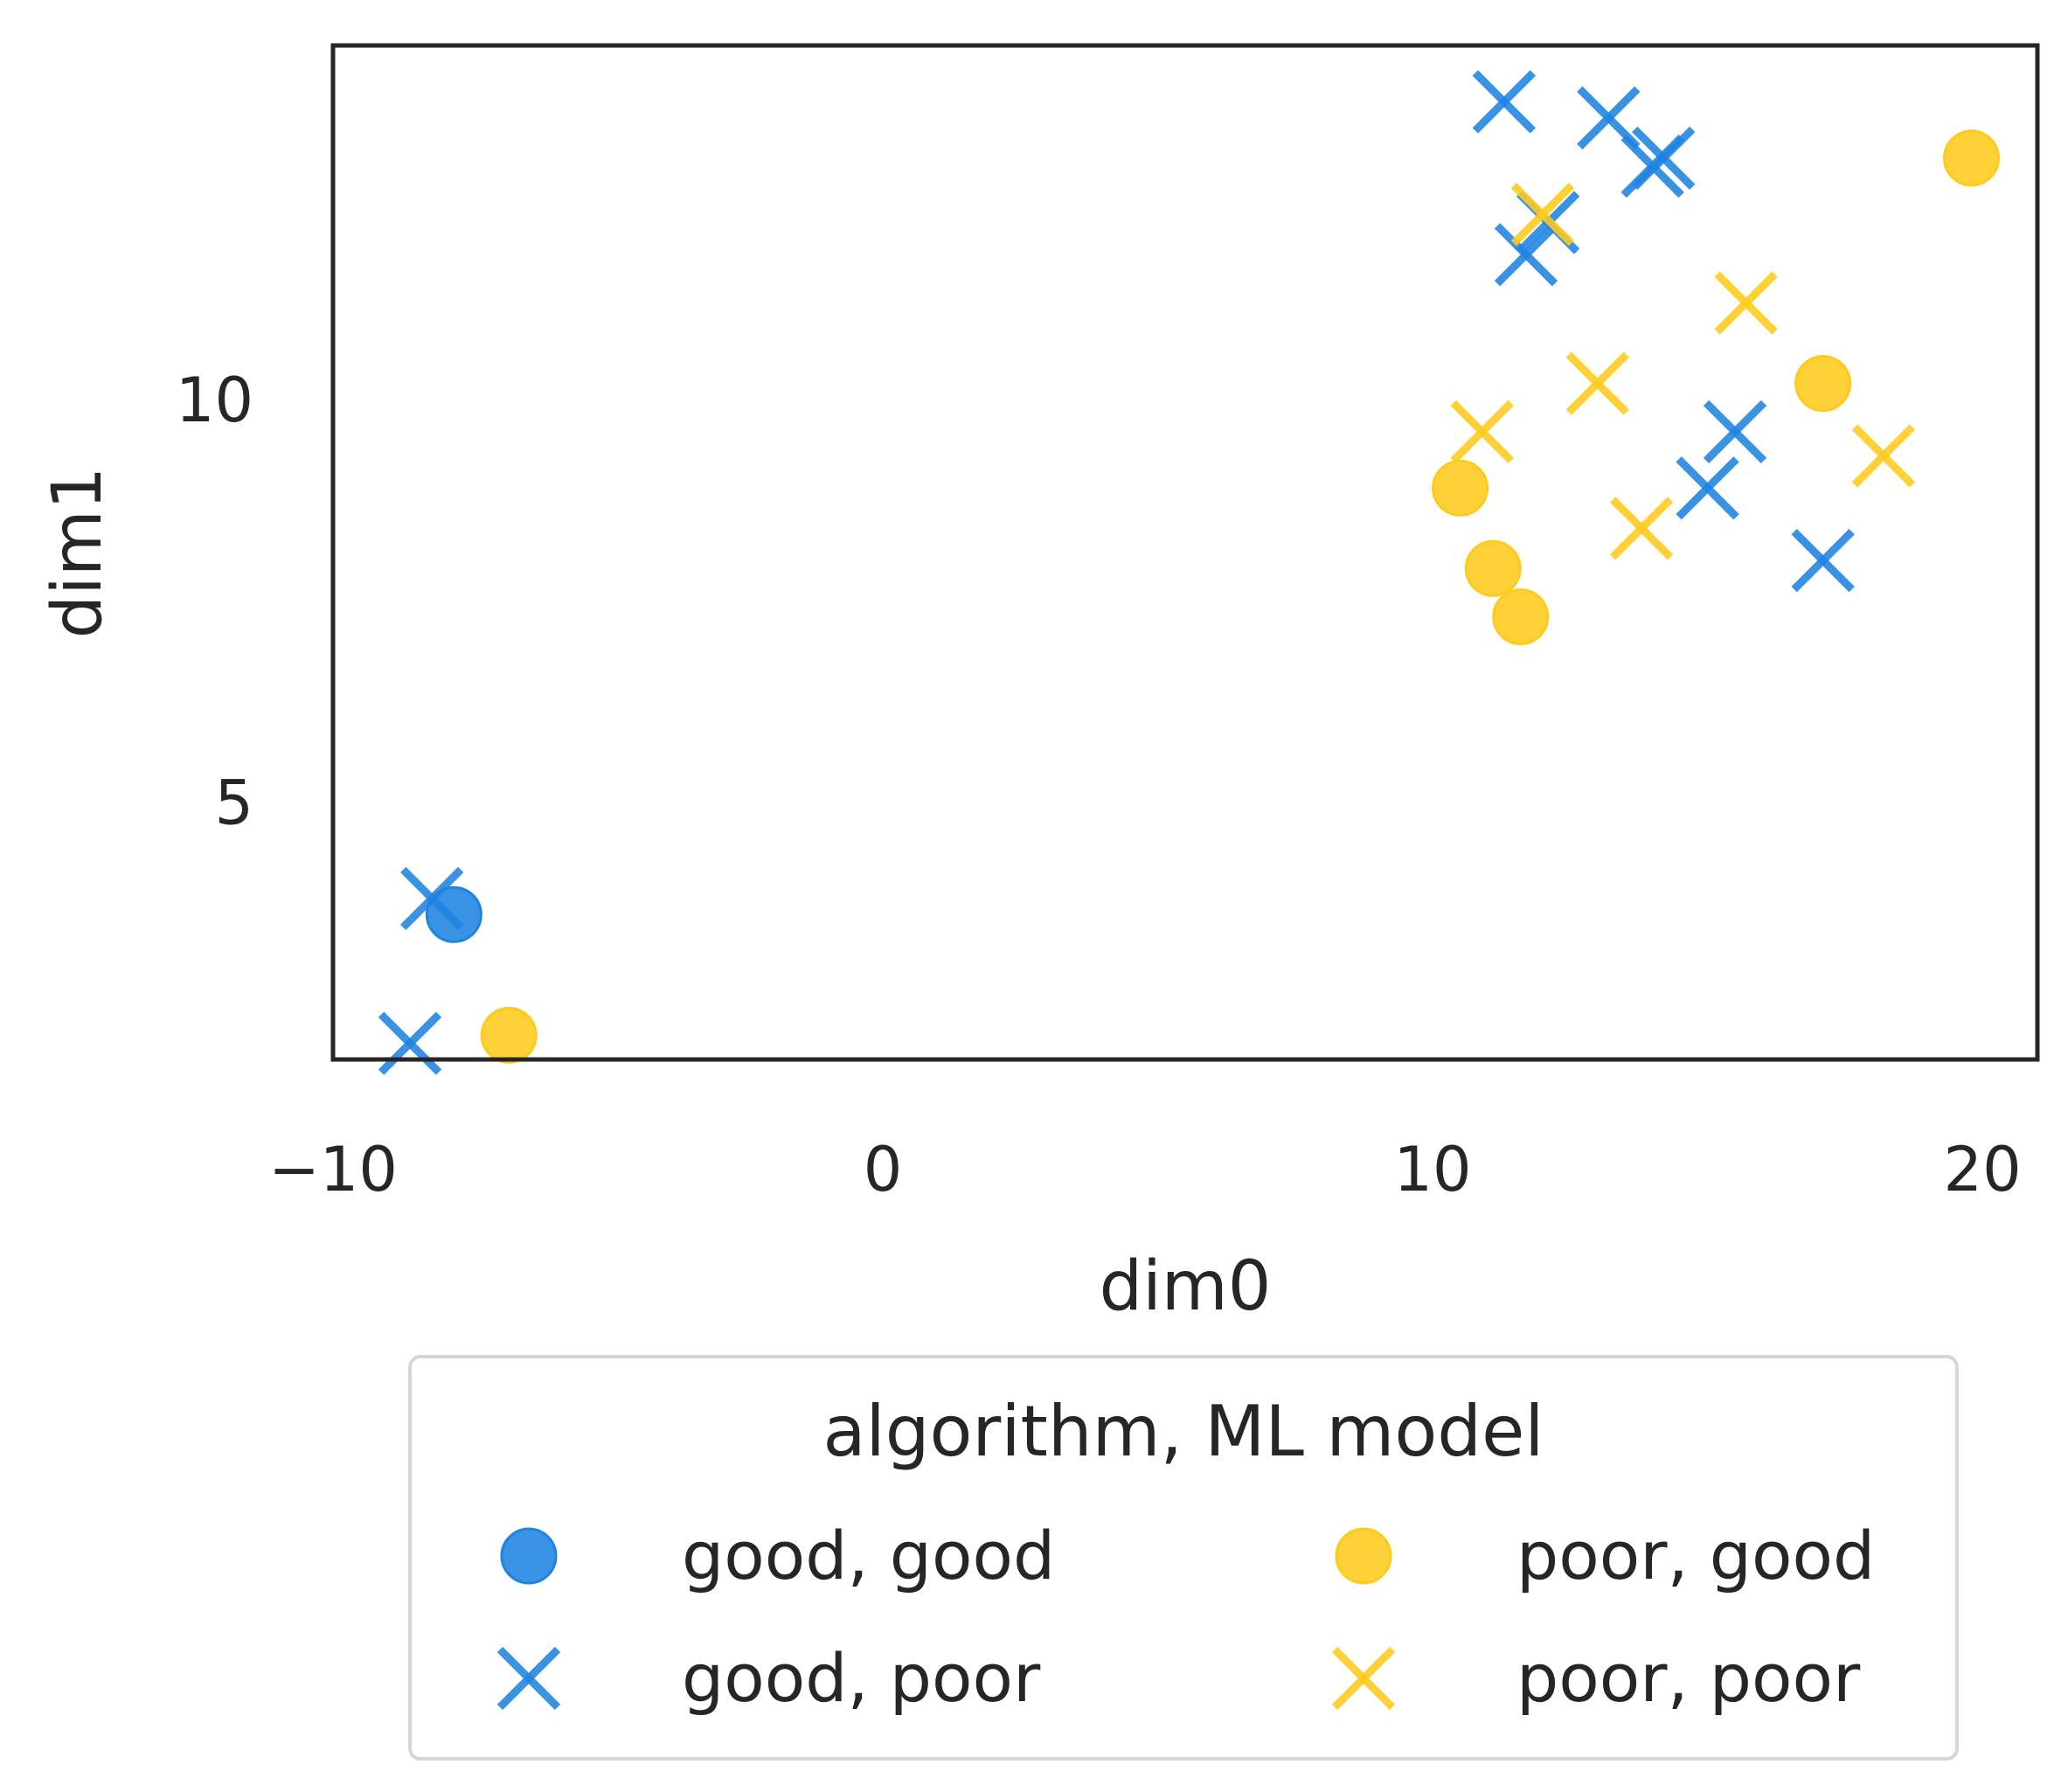 The height and width of the screenshot is (1792, 2068). What do you see at coordinates (215, 400) in the screenshot?
I see `y-tick-label: 10` at bounding box center [215, 400].